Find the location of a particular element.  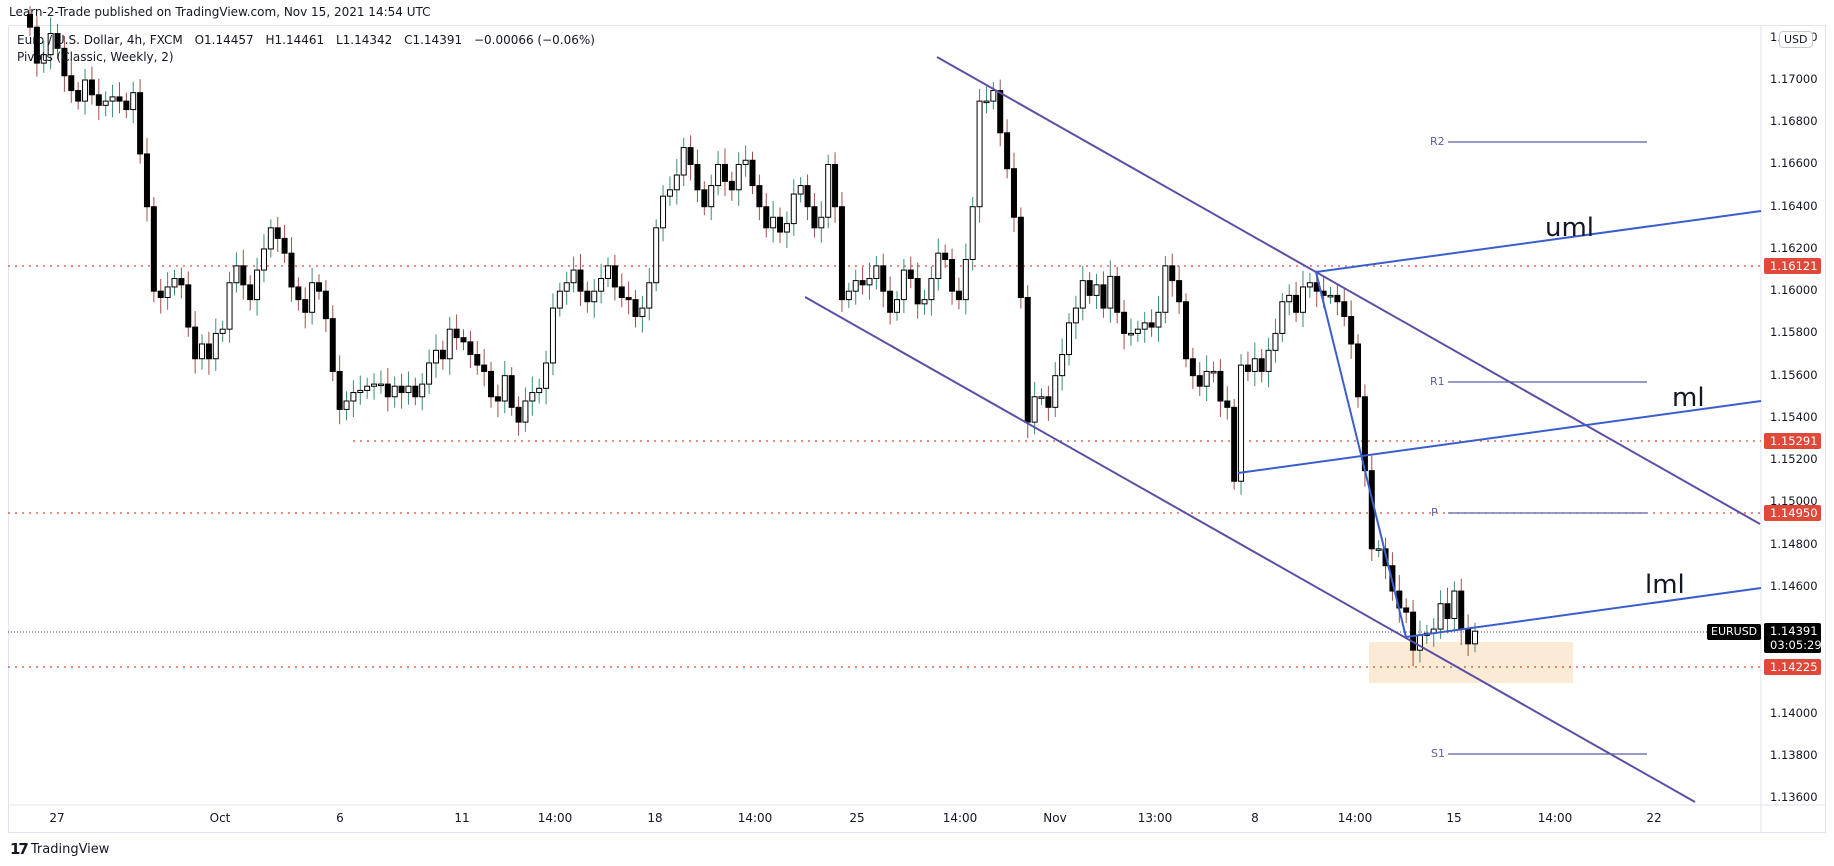

lml-label: lml is located at coordinates (1665, 585).